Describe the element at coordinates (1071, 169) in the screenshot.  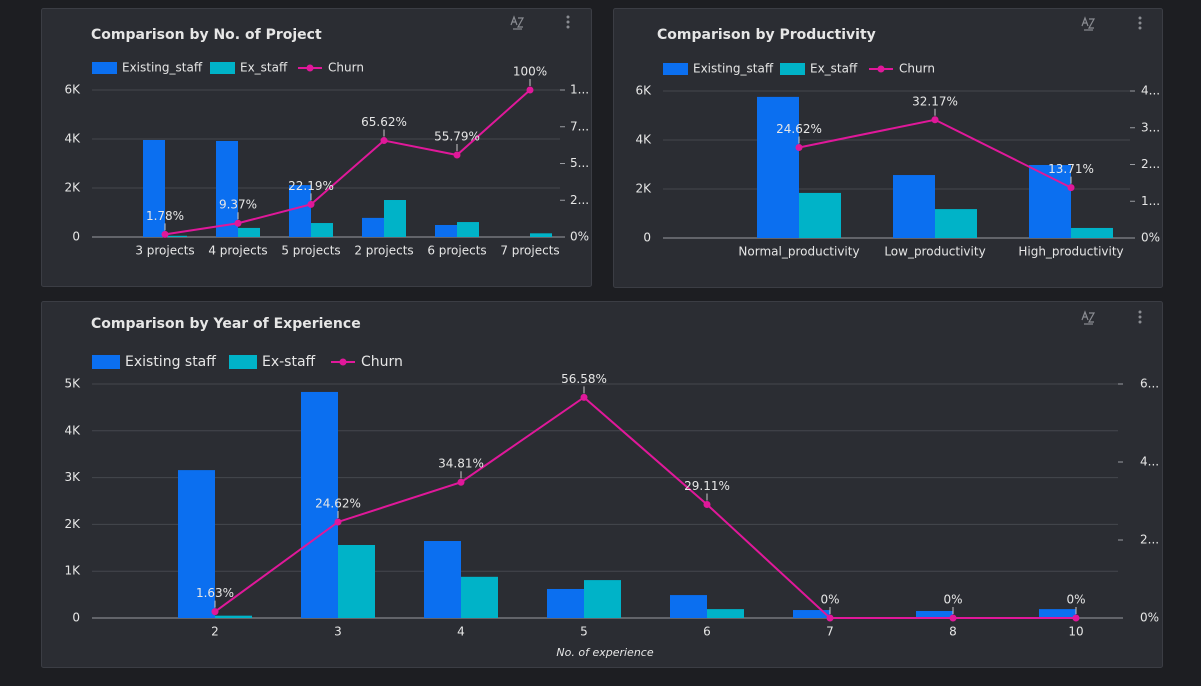
I see `data-label: 13.71%` at that location.